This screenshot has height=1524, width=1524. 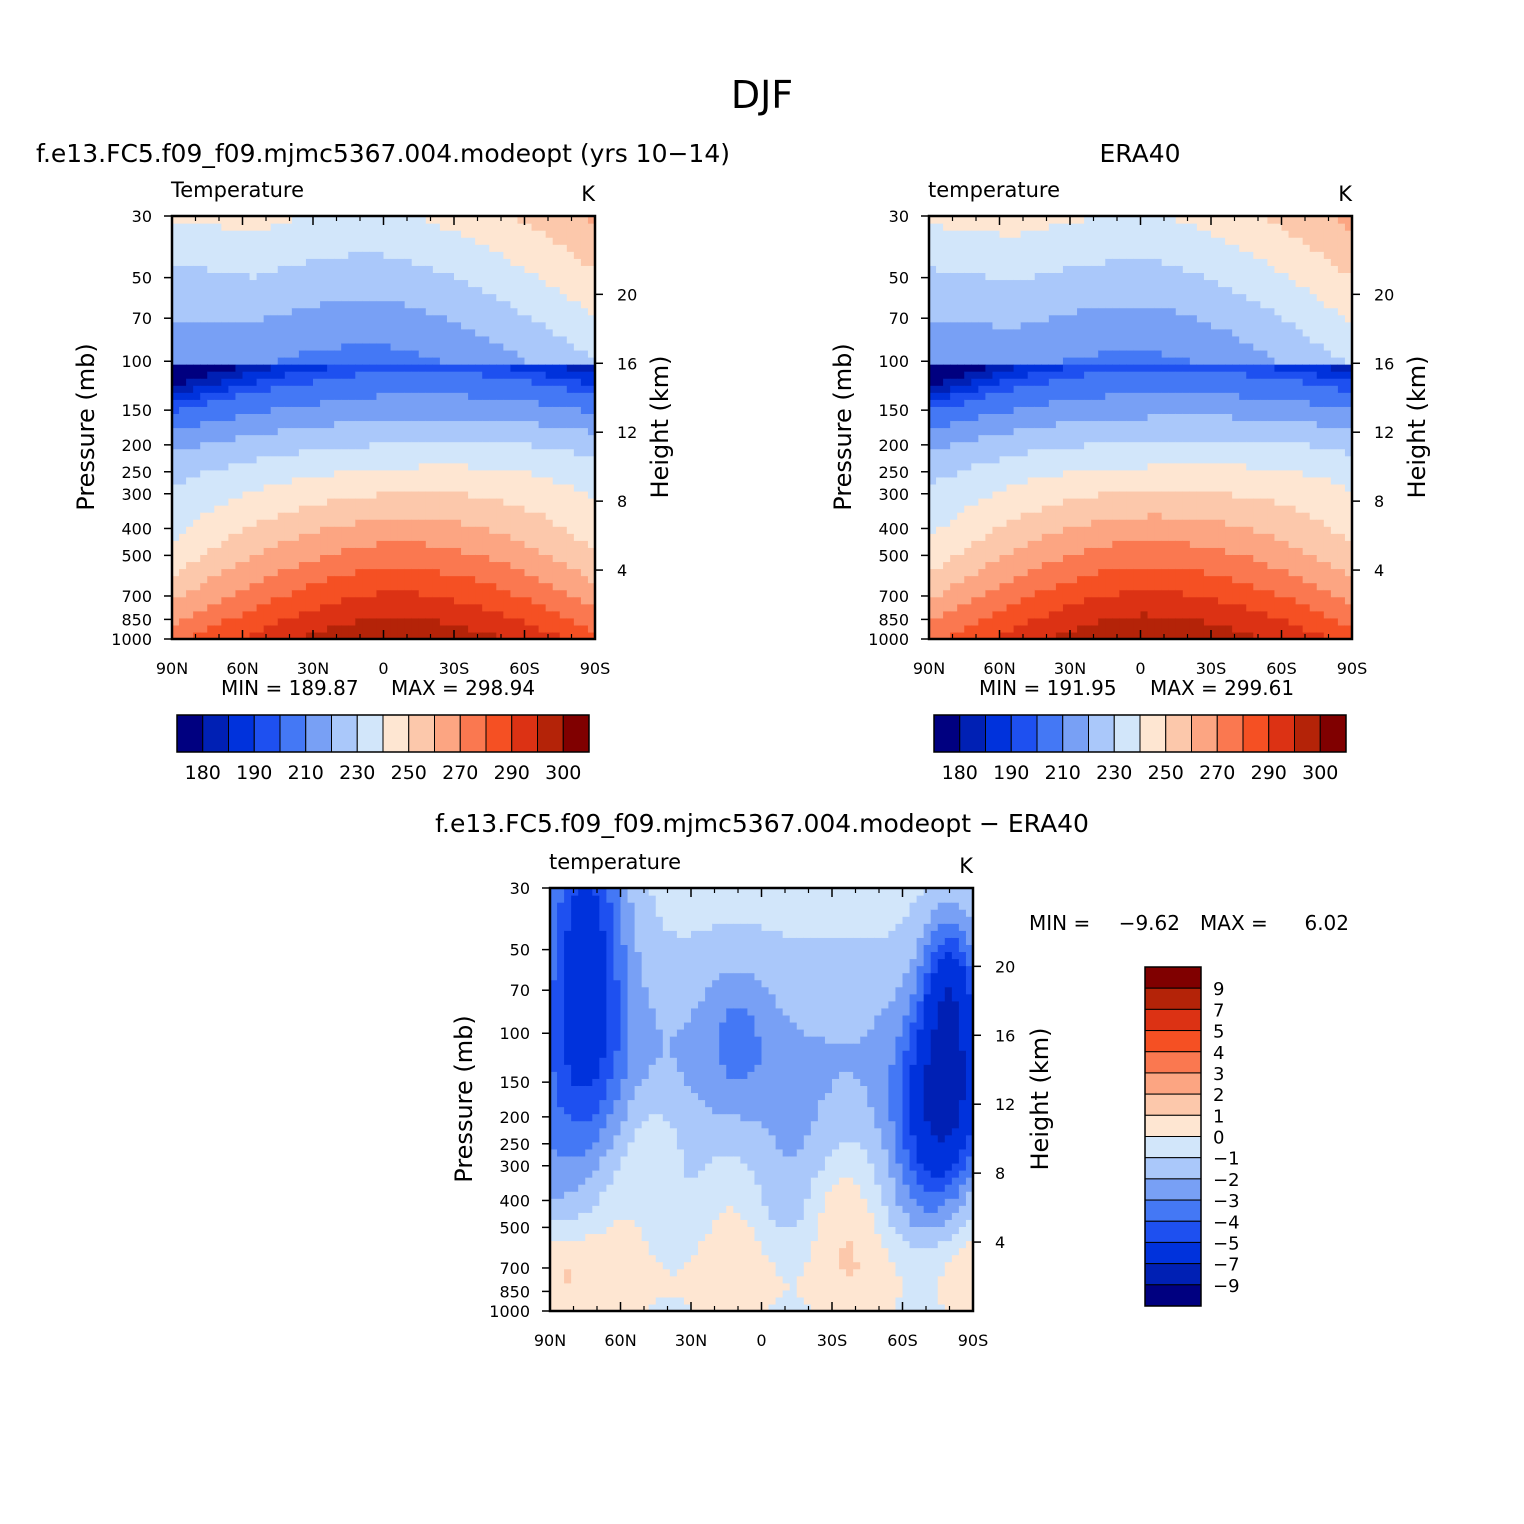 What do you see at coordinates (514, 1200) in the screenshot?
I see `y-tick-label: 400` at bounding box center [514, 1200].